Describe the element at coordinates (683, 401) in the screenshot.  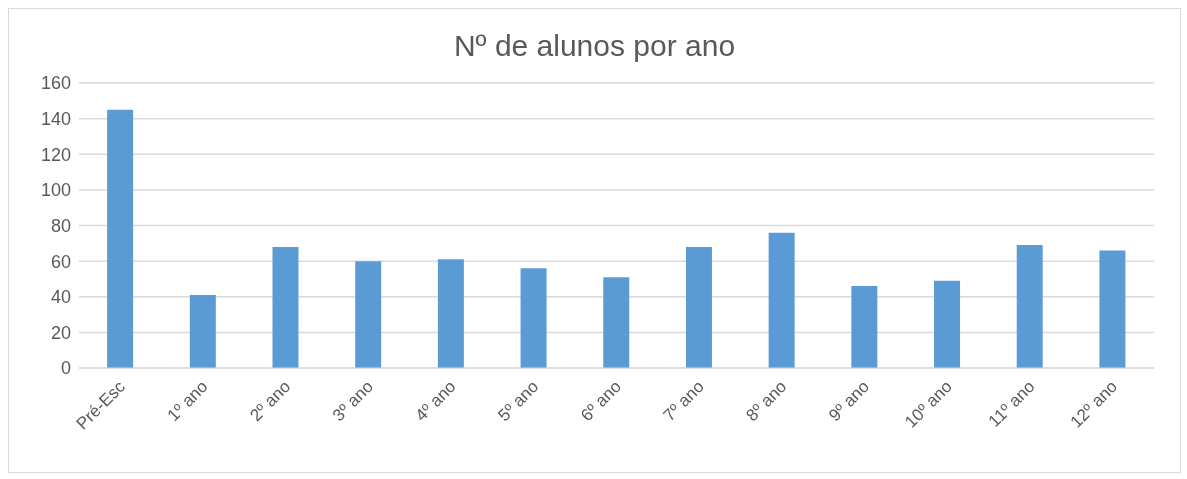
I see `x-tick-label: 7º ano` at that location.